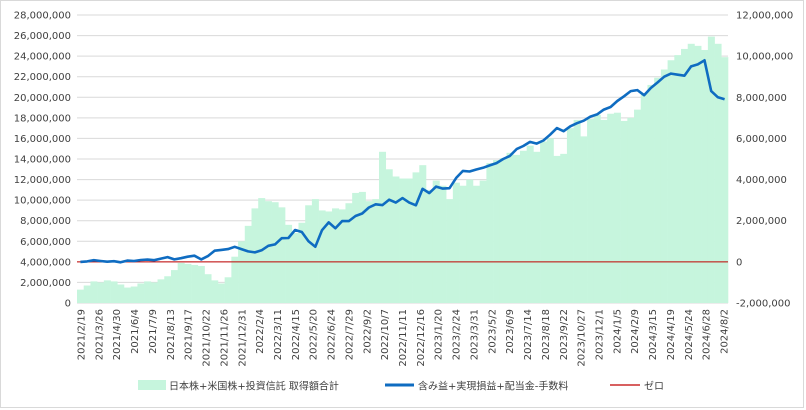 The width and height of the screenshot is (806, 410). What do you see at coordinates (764, 57) in the screenshot?
I see `y-right-tick-label: 10,000,000` at bounding box center [764, 57].